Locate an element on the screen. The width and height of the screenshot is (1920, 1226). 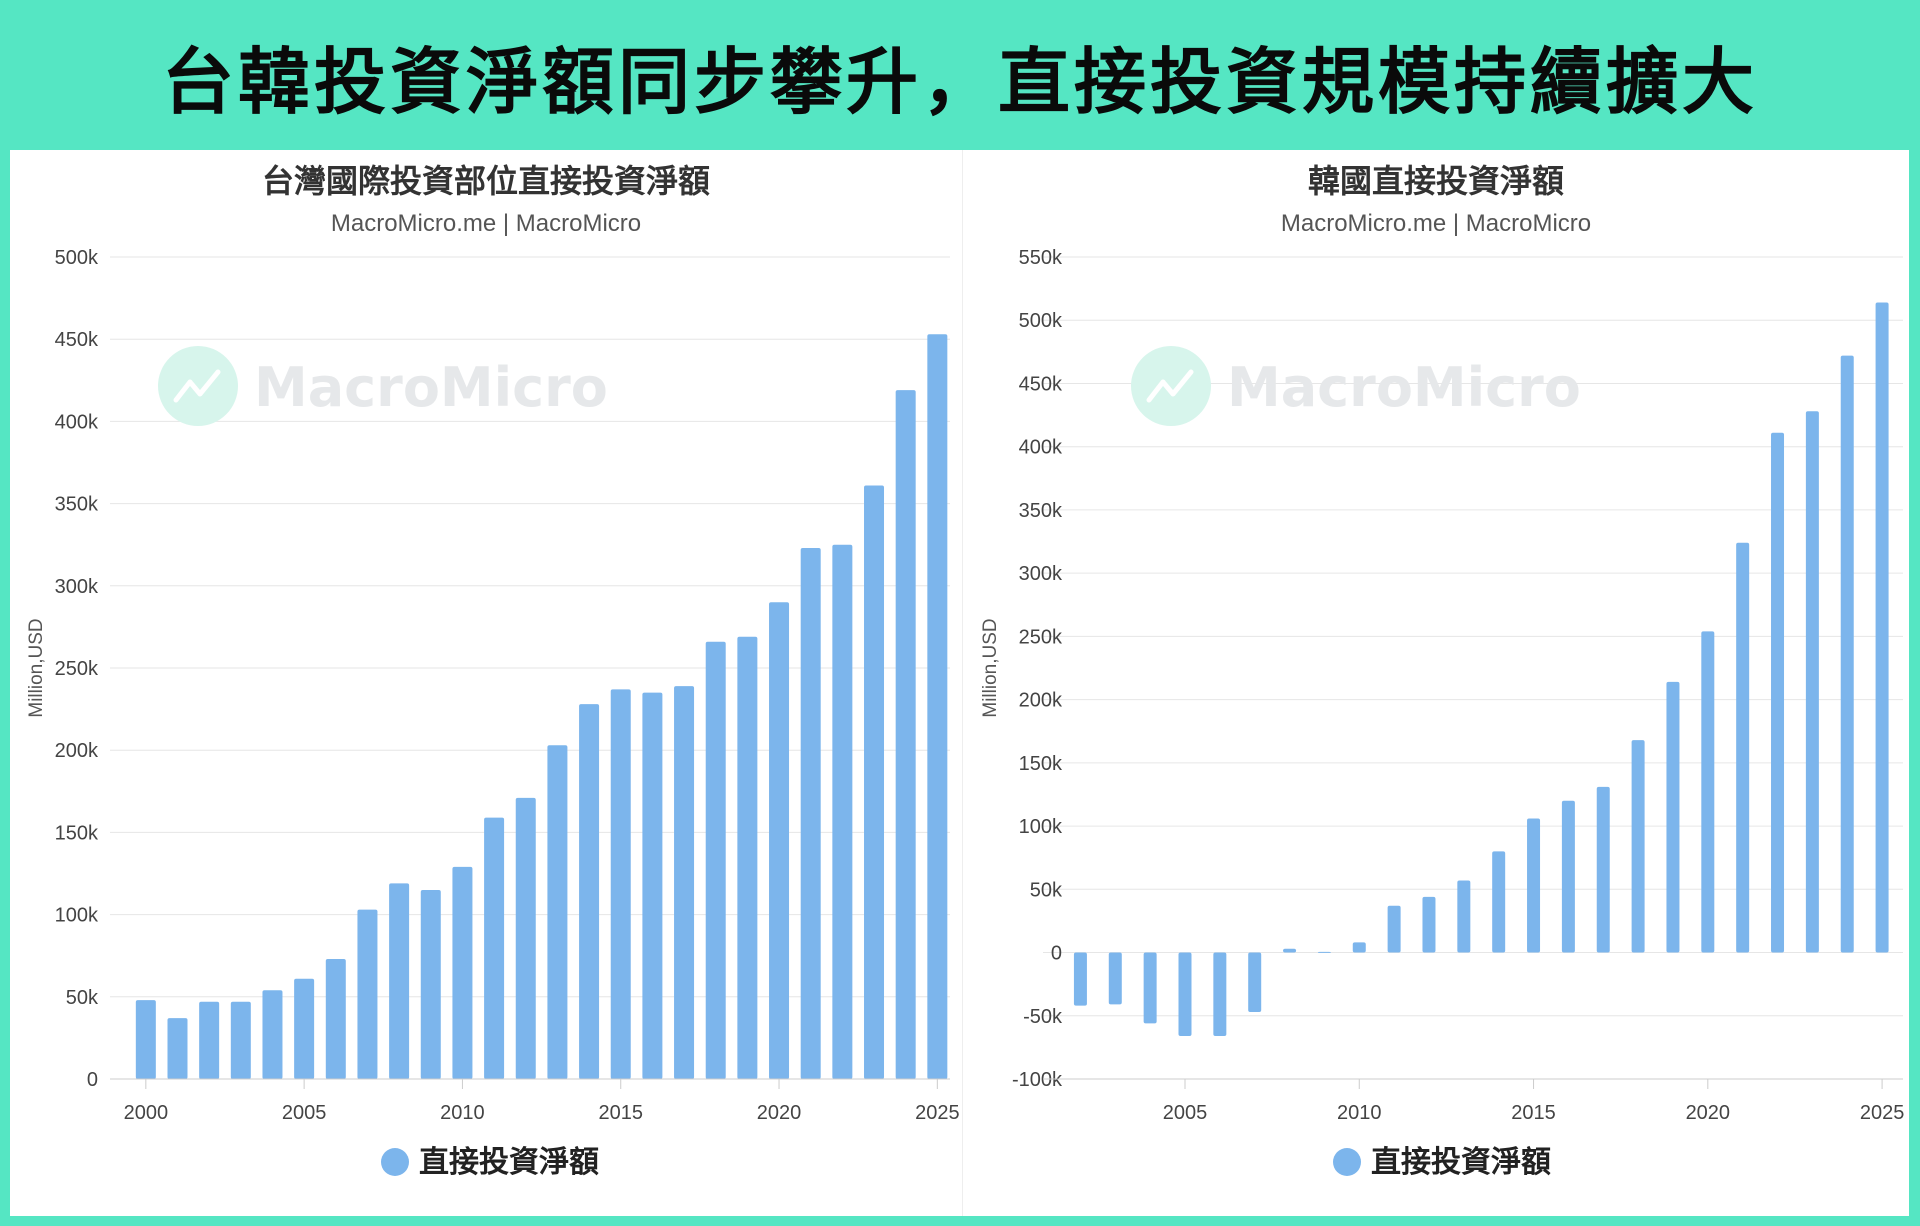
bar-2002 is located at coordinates (1080, 979).